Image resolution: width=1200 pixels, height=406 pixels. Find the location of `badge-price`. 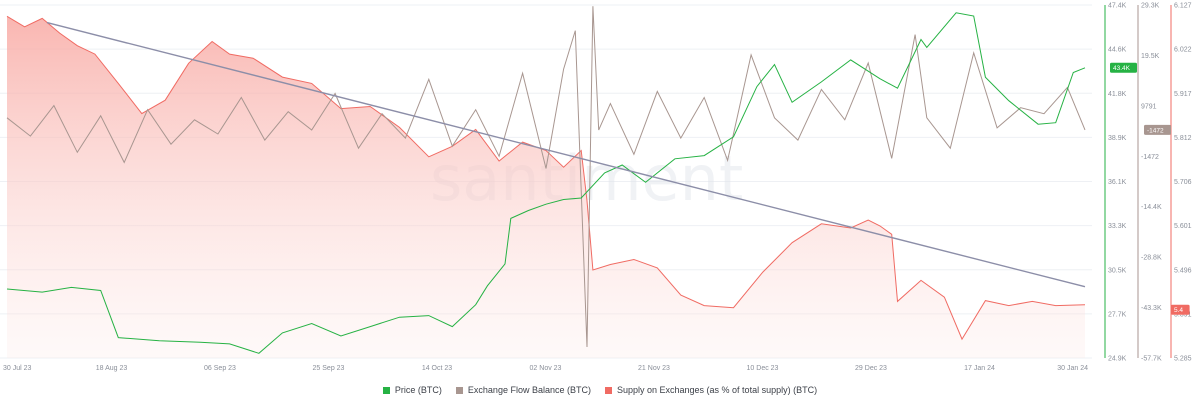

badge-price is located at coordinates (1123, 67).